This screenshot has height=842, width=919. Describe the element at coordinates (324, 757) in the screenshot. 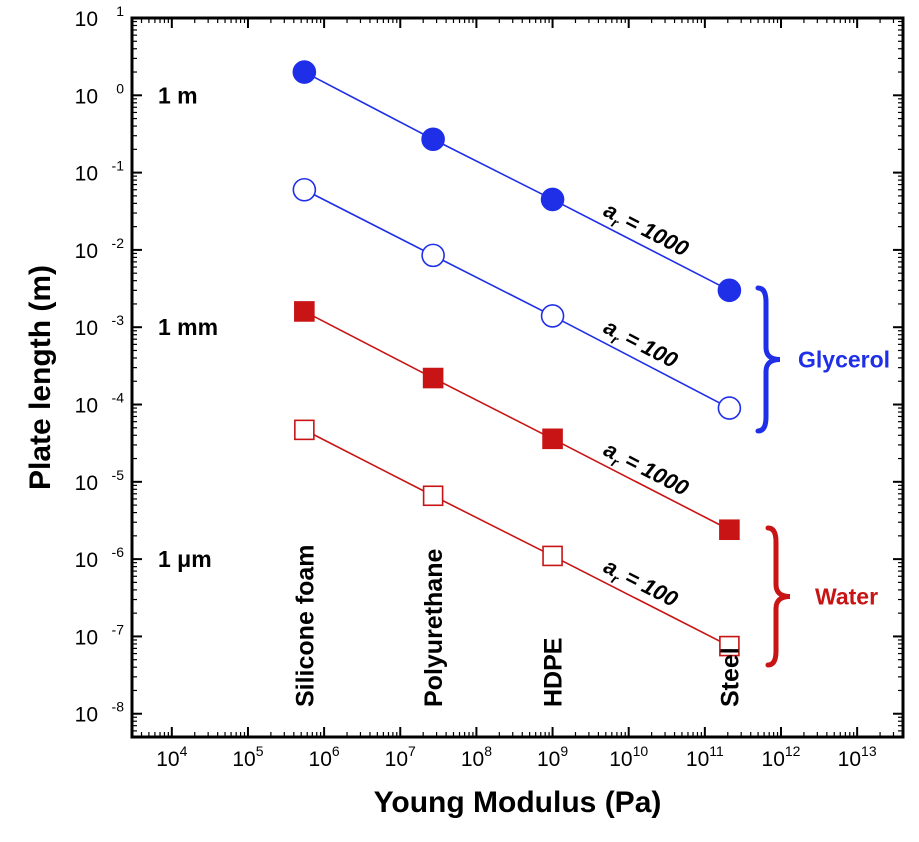

I see `x-tick-label: 10⁶` at that location.